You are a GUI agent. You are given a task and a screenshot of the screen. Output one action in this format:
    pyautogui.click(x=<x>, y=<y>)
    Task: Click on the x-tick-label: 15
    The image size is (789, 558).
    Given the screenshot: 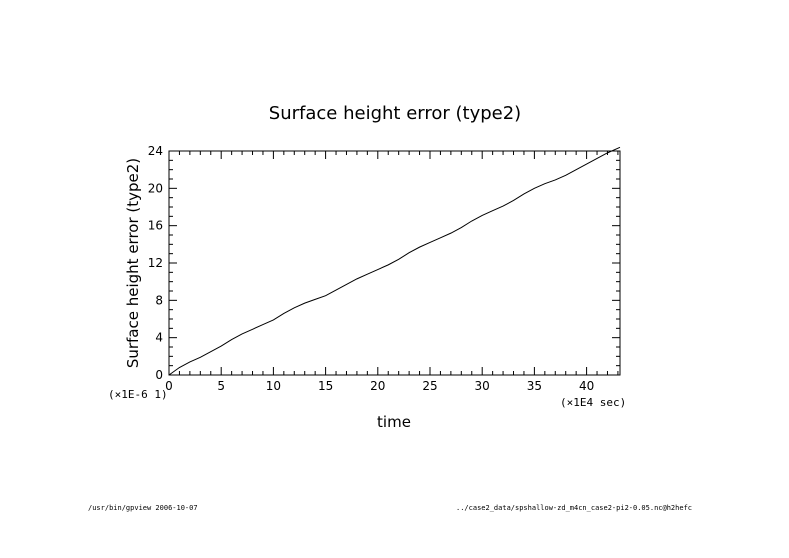 What is the action you would take?
    pyautogui.click(x=325, y=386)
    